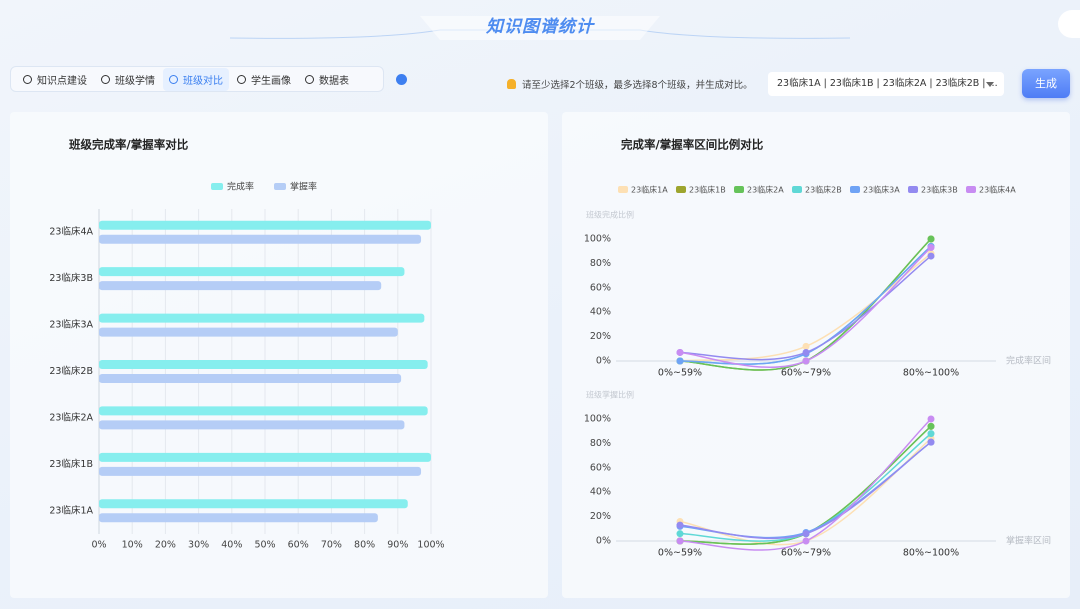  I want to click on x-tick-label: 20%, so click(165, 545).